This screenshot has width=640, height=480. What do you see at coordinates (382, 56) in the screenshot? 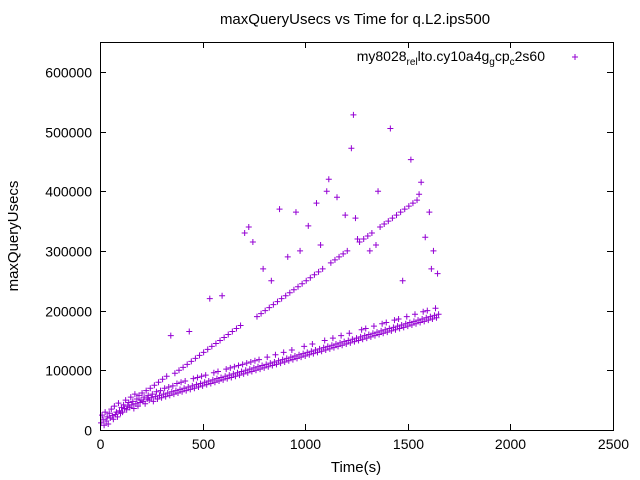
I see `legend-label-part: my8028` at bounding box center [382, 56].